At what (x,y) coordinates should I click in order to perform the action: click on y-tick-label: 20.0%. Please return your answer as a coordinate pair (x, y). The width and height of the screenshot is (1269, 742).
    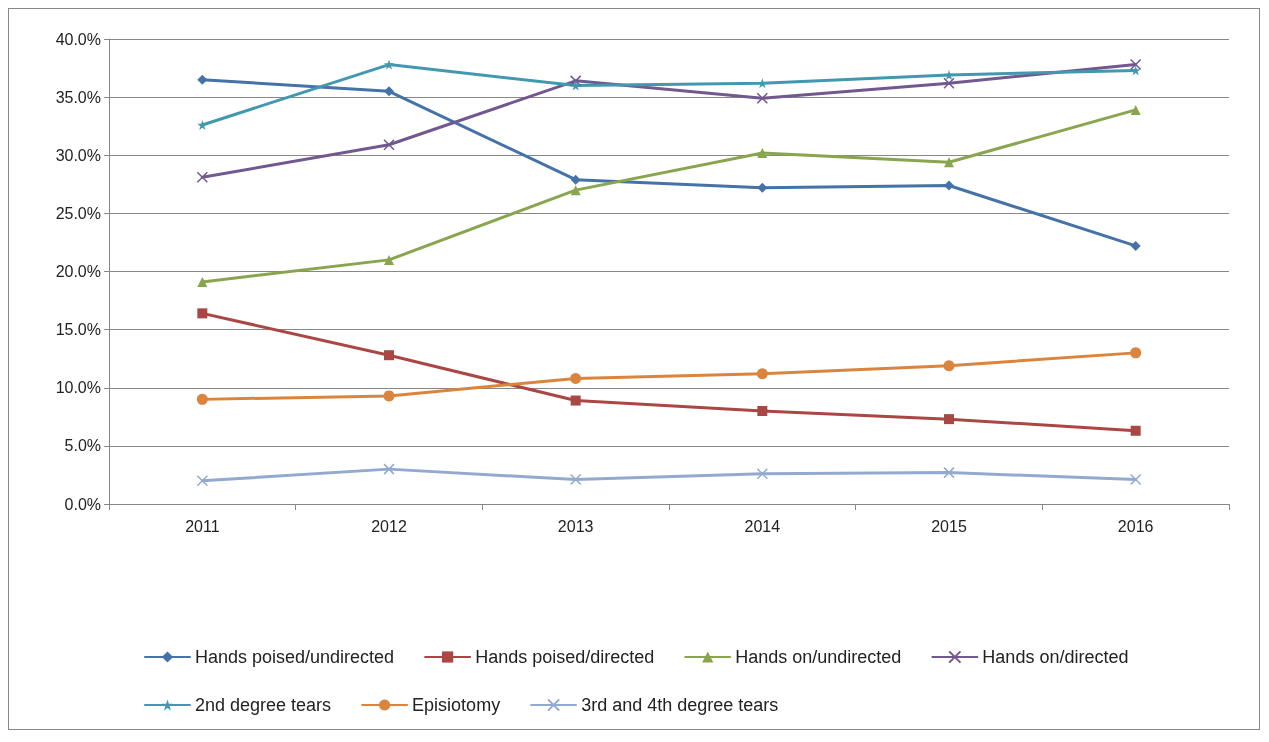
    Looking at the image, I should click on (78, 271).